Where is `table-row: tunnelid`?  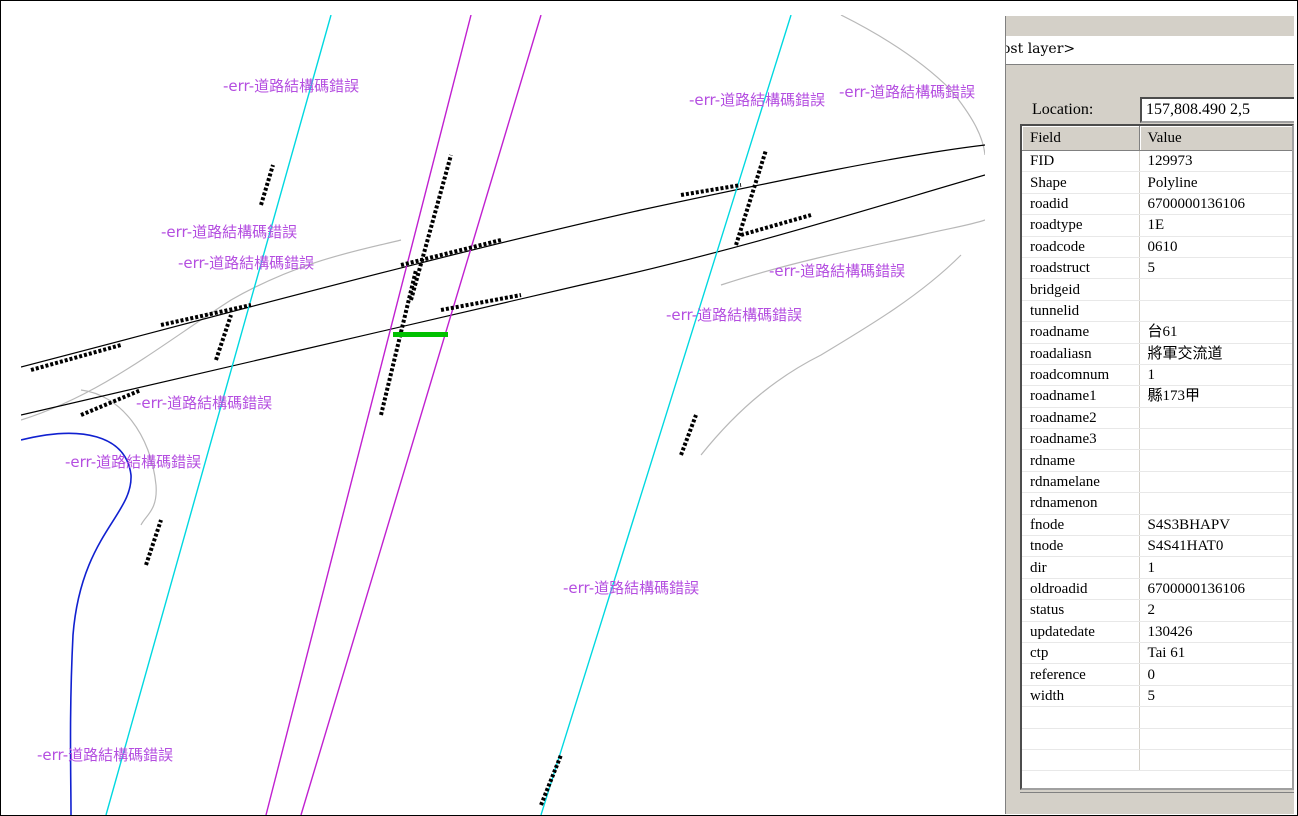 table-row: tunnelid is located at coordinates (1157, 311).